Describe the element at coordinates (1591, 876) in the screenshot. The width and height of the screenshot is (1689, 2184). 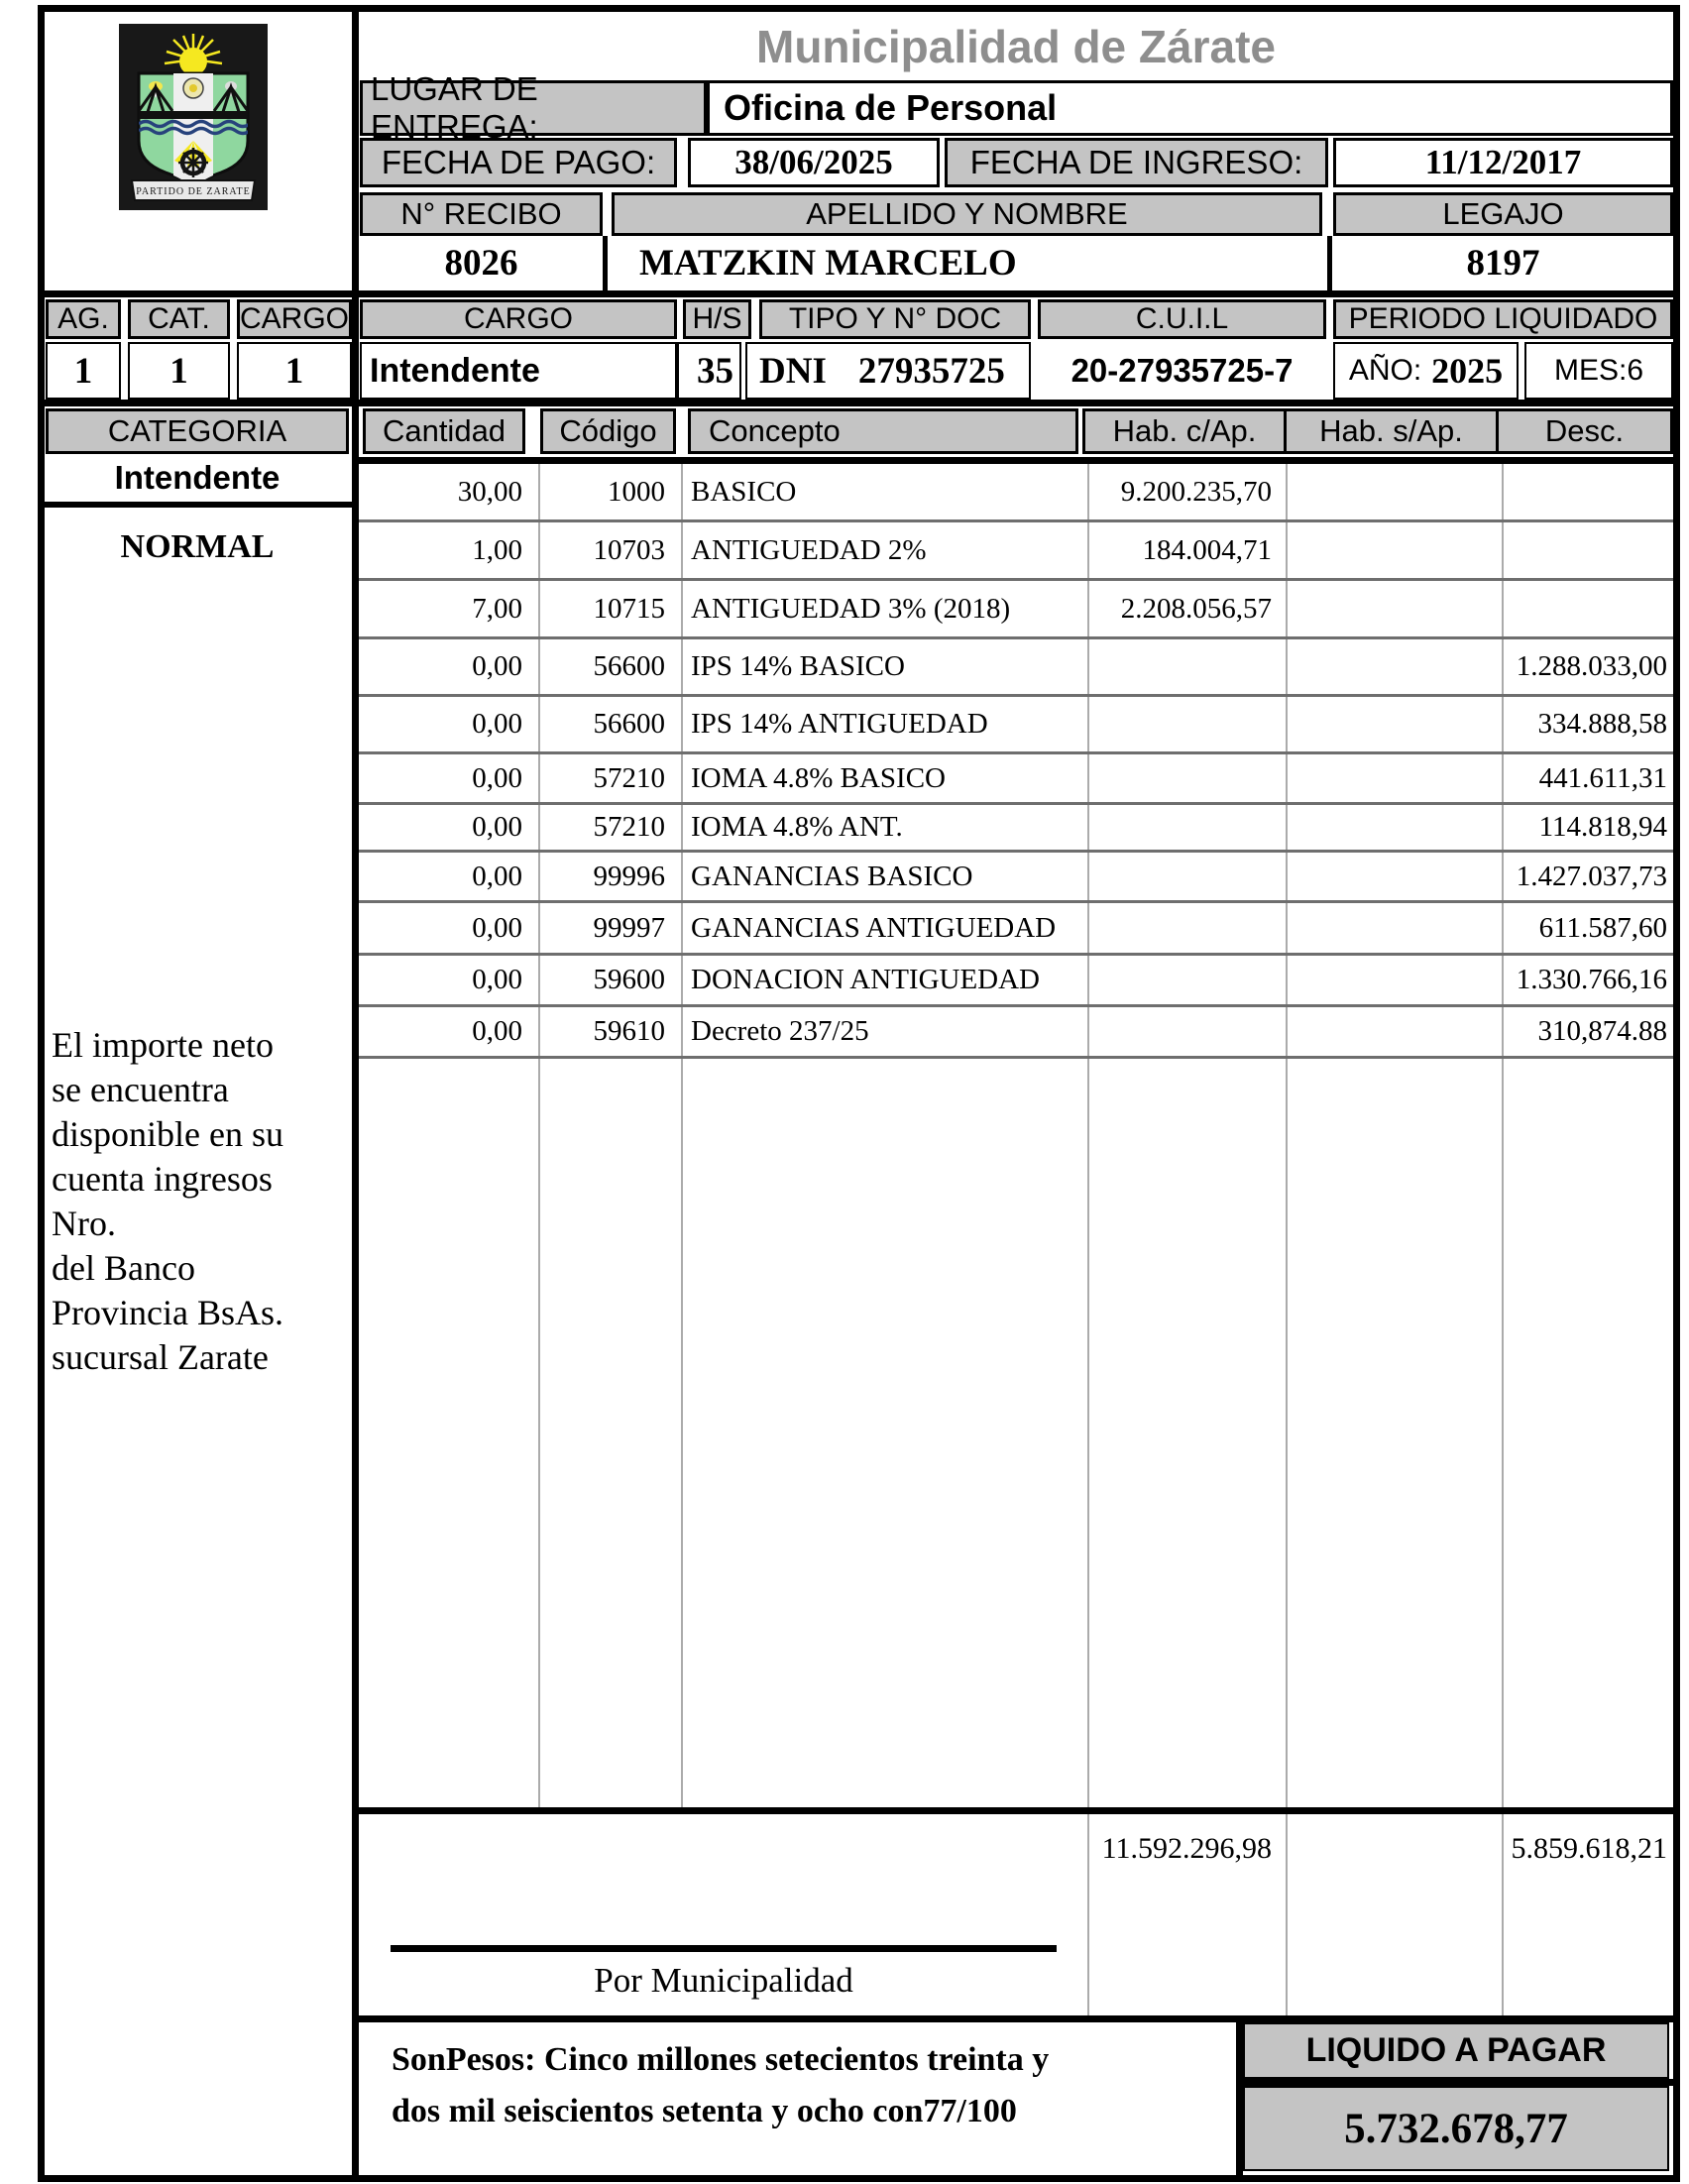
I see `cell-desc: 1.427.037,73` at that location.